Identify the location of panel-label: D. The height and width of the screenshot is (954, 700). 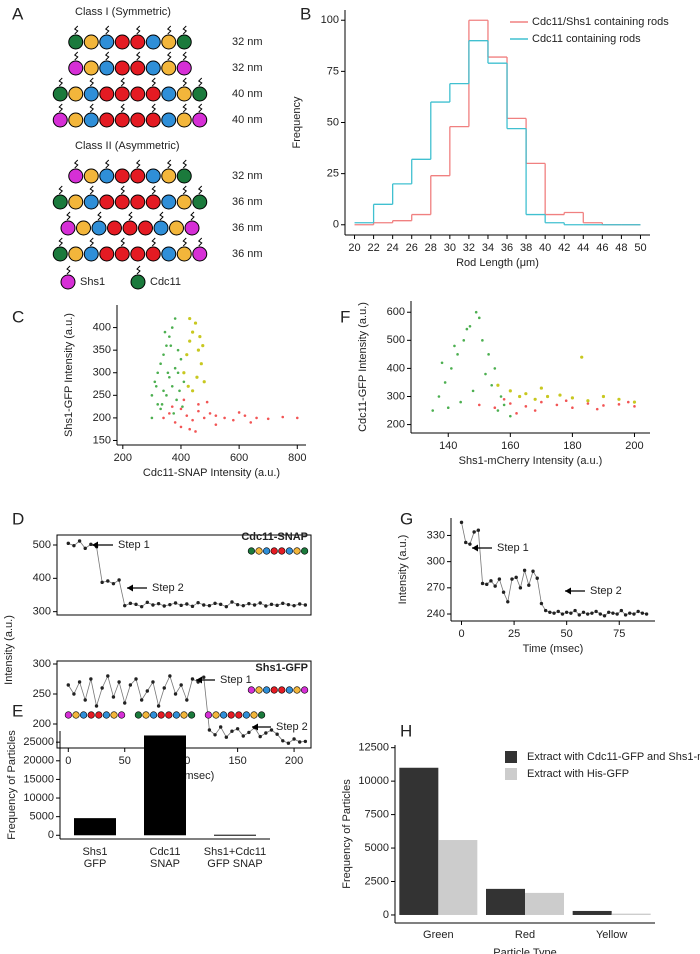
(18, 518).